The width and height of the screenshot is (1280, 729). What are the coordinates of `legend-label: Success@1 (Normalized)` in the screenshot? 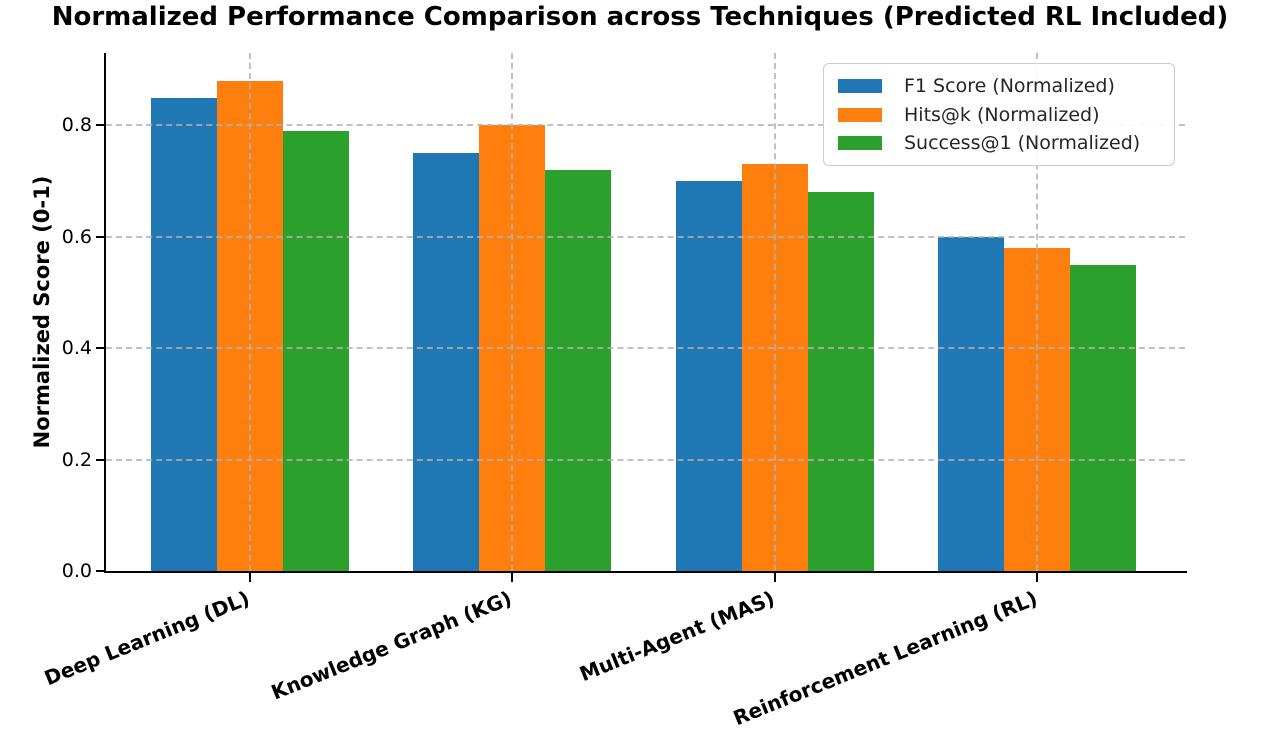 It's located at (1022, 143).